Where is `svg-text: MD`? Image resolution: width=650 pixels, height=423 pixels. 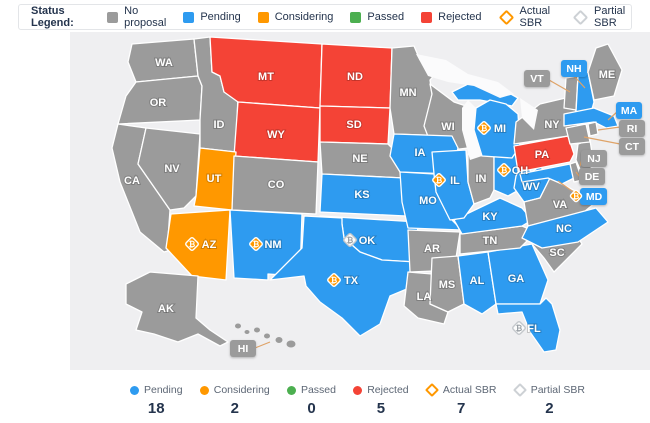 svg-text: MD is located at coordinates (594, 197).